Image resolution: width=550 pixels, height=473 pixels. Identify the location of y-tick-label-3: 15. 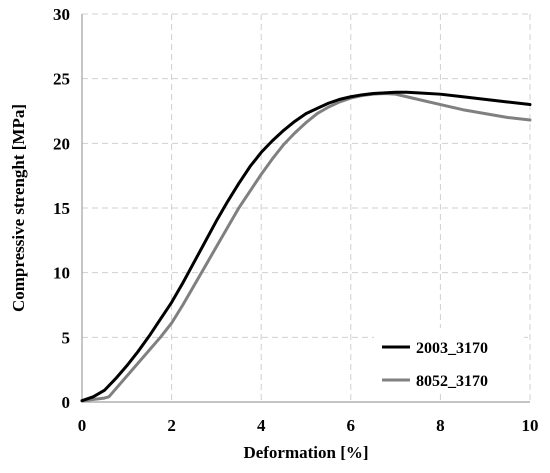
(61, 208).